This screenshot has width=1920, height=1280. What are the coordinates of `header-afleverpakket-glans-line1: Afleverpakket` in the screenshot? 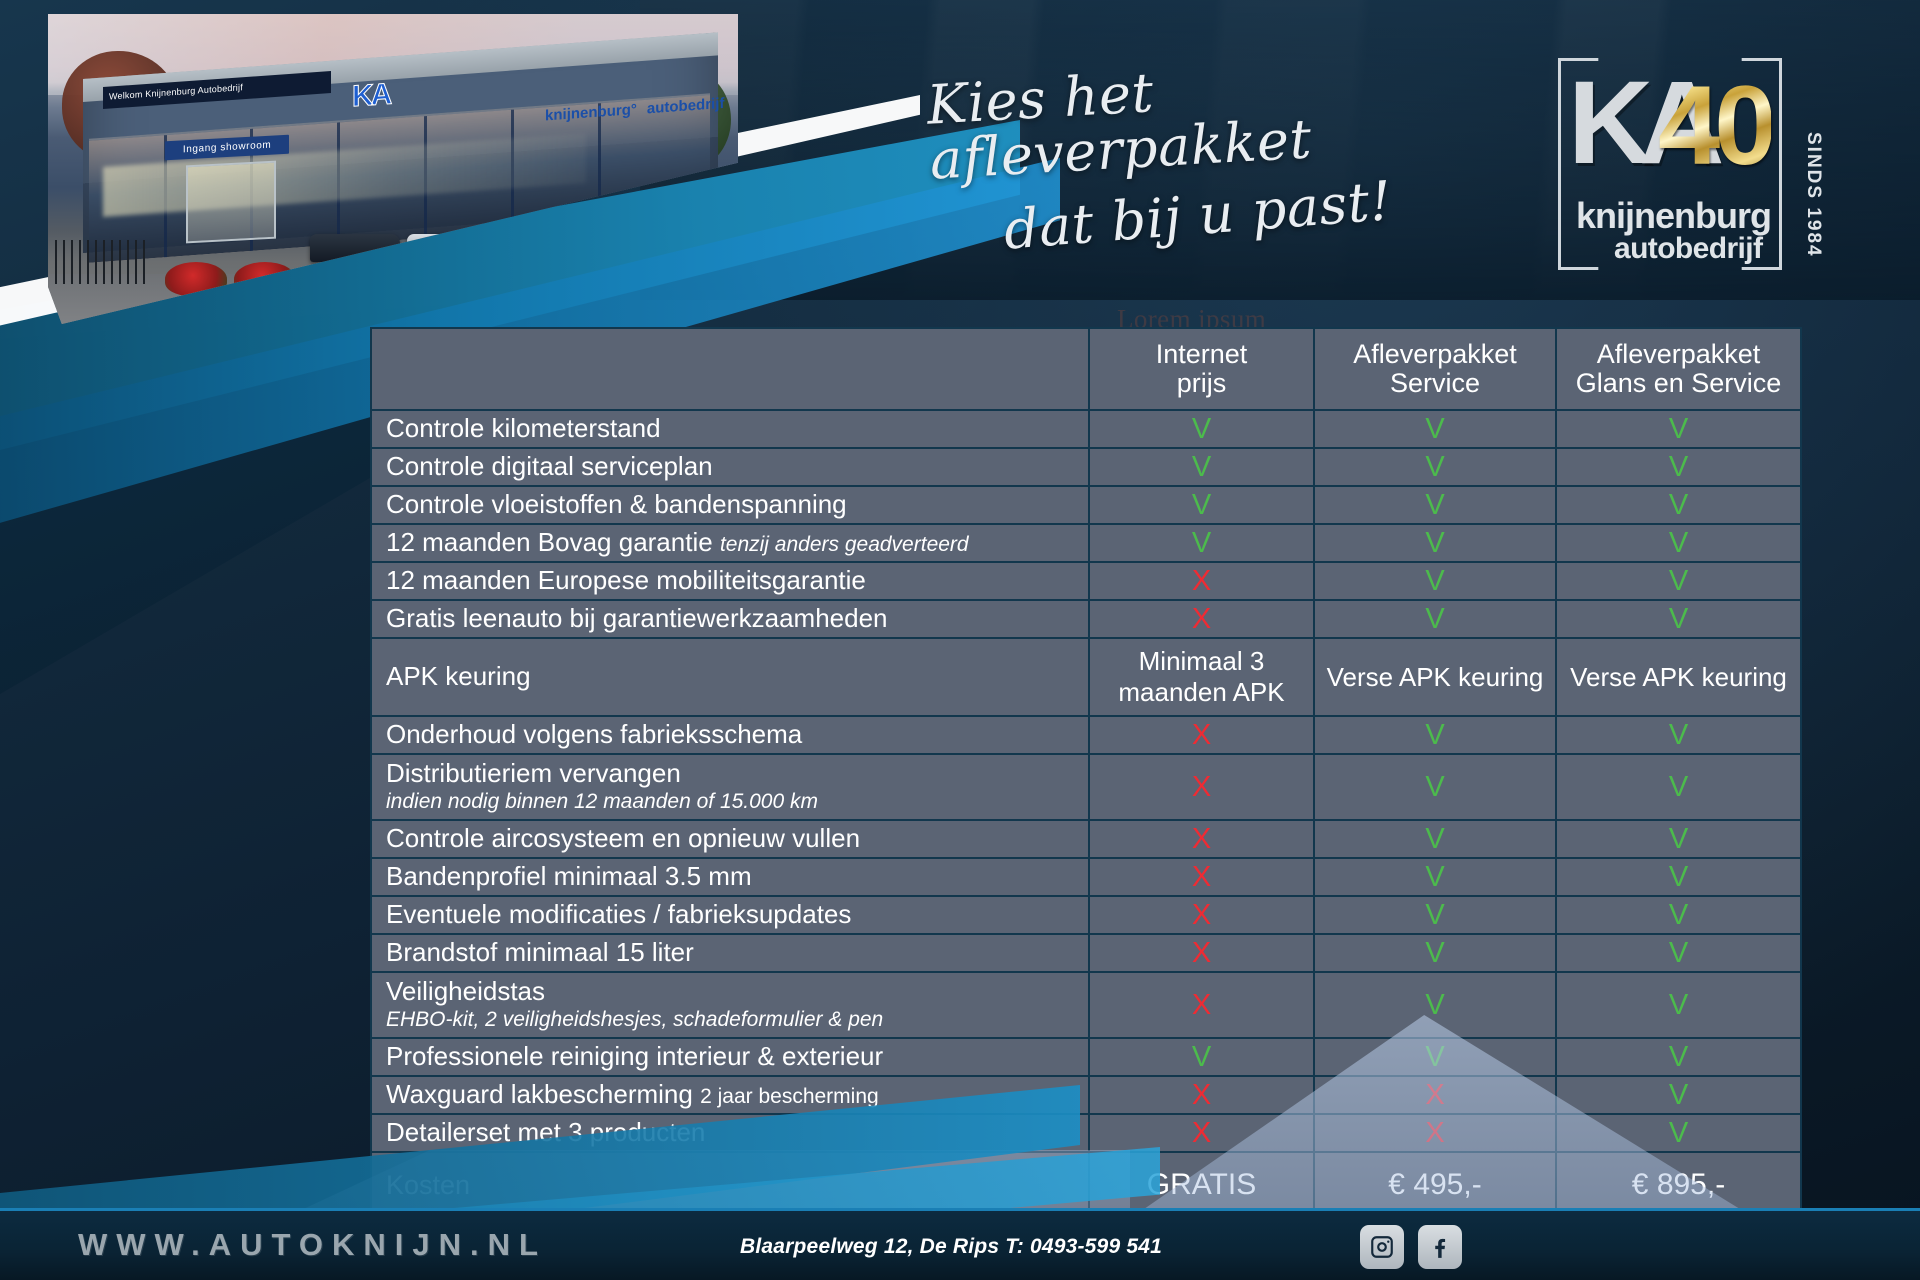 It's located at (1678, 353).